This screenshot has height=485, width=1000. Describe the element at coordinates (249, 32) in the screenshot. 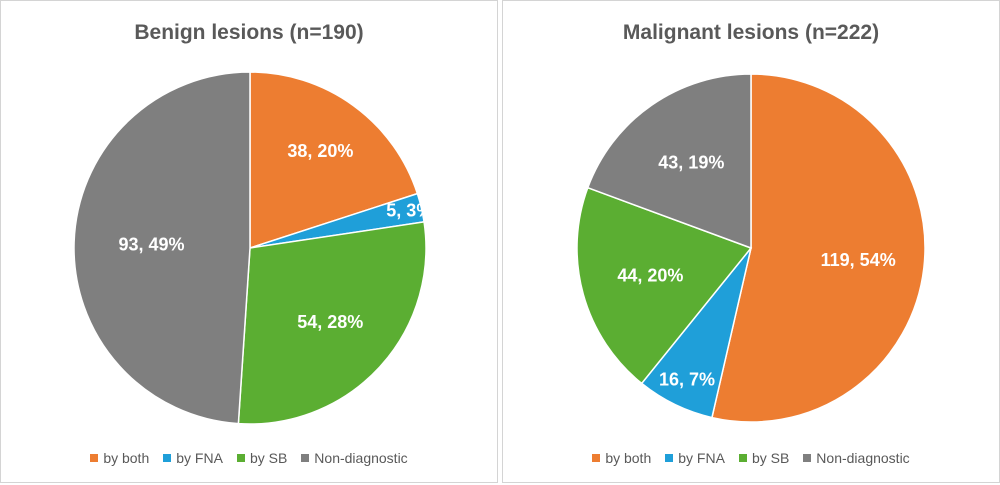

I see `chart-title: Benign lesions (n=190)` at that location.